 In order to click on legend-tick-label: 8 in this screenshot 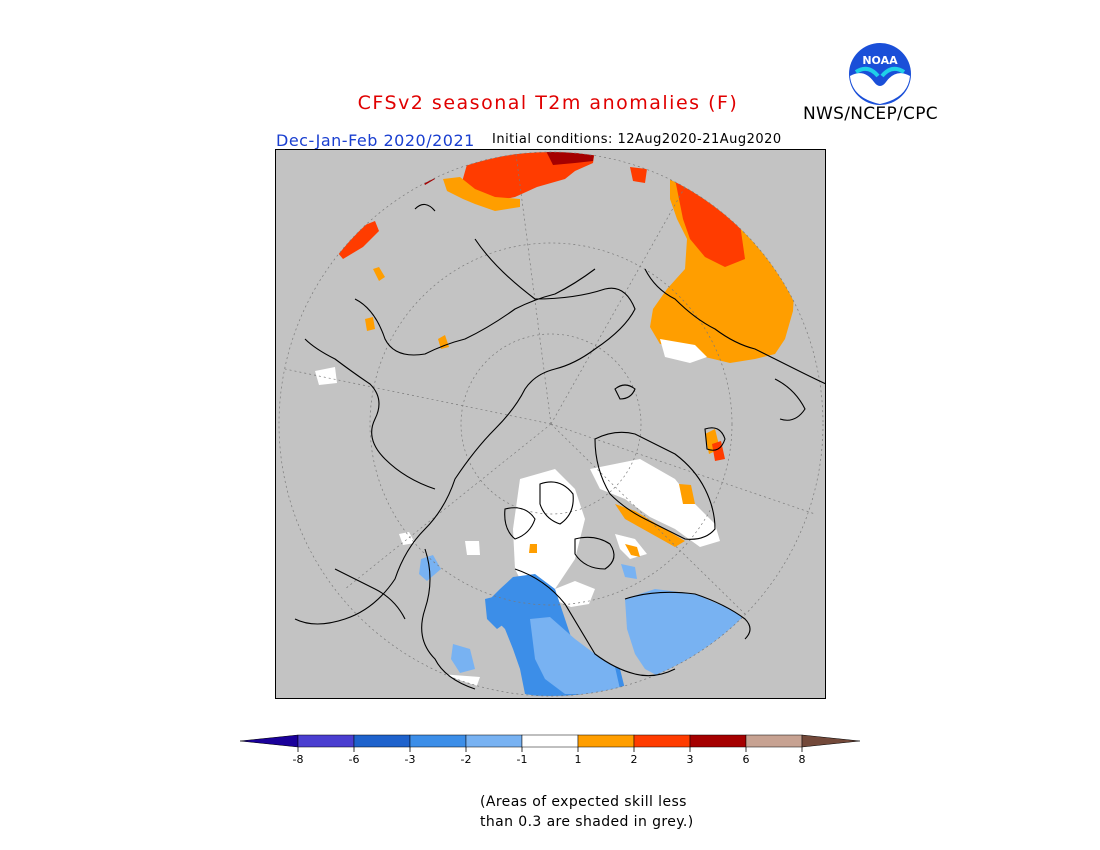, I will do `click(802, 759)`.